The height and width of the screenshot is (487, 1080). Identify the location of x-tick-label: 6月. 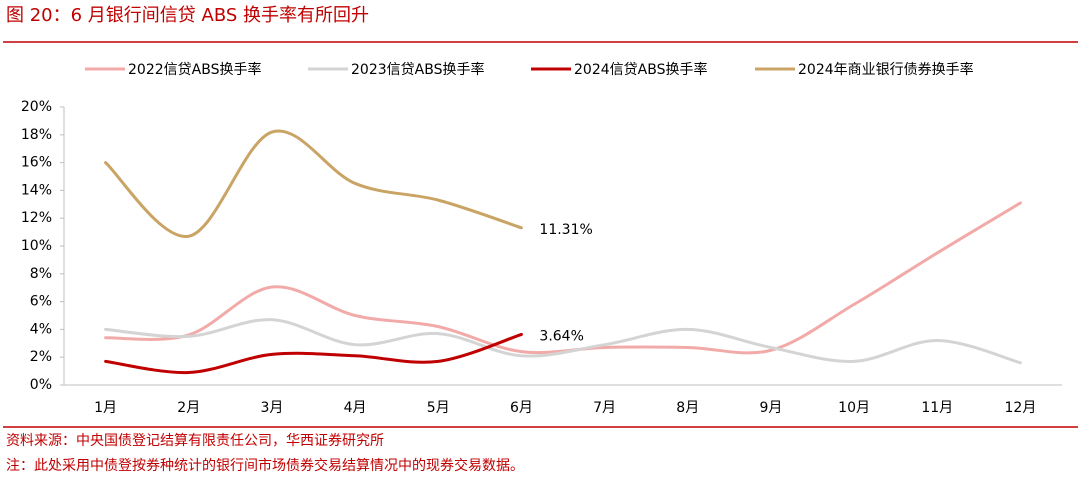
(521, 408).